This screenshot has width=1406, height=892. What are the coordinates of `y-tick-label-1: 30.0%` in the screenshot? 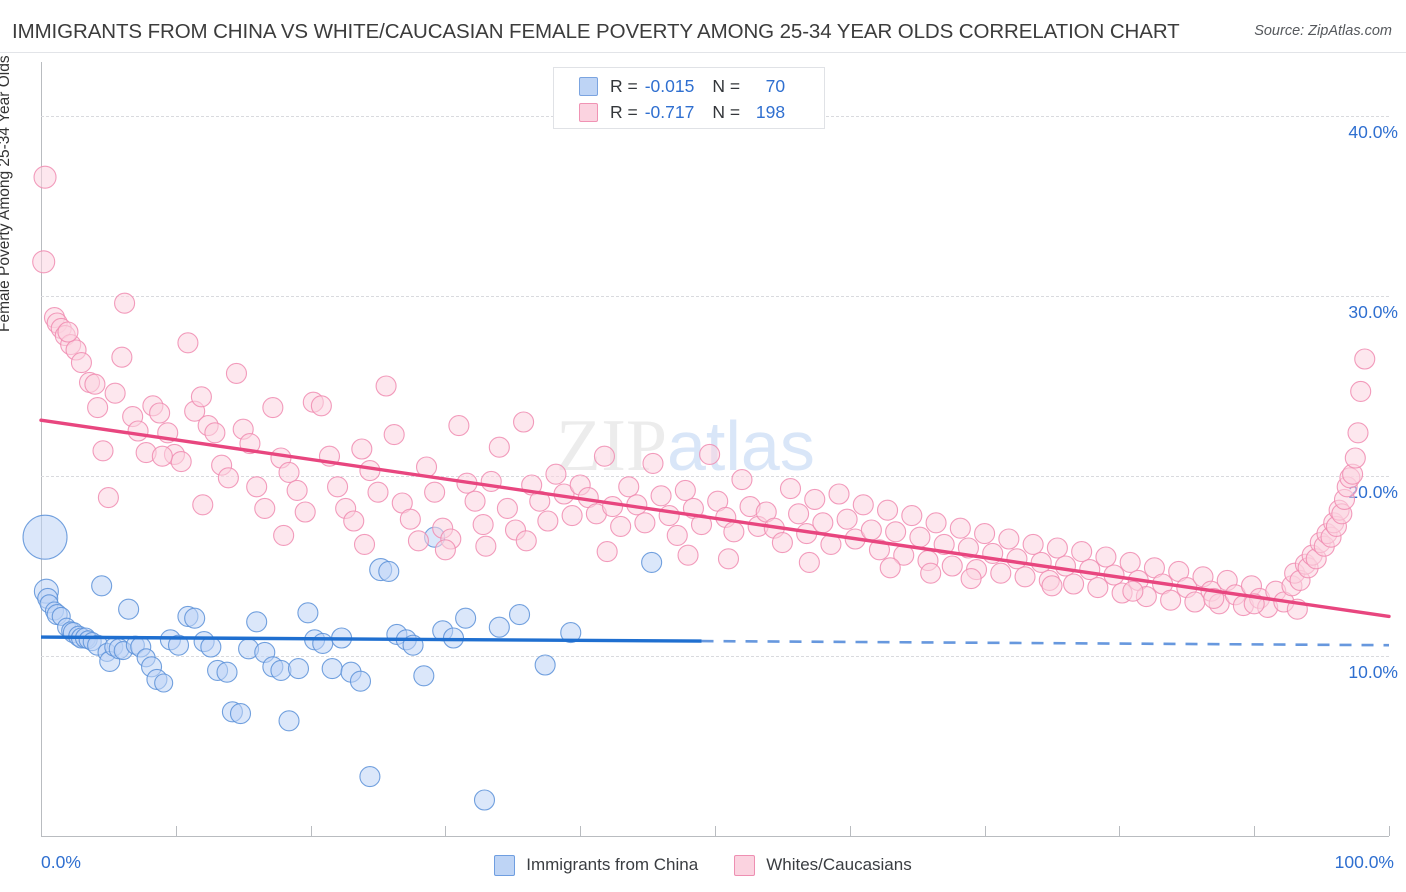 It's located at (1373, 312).